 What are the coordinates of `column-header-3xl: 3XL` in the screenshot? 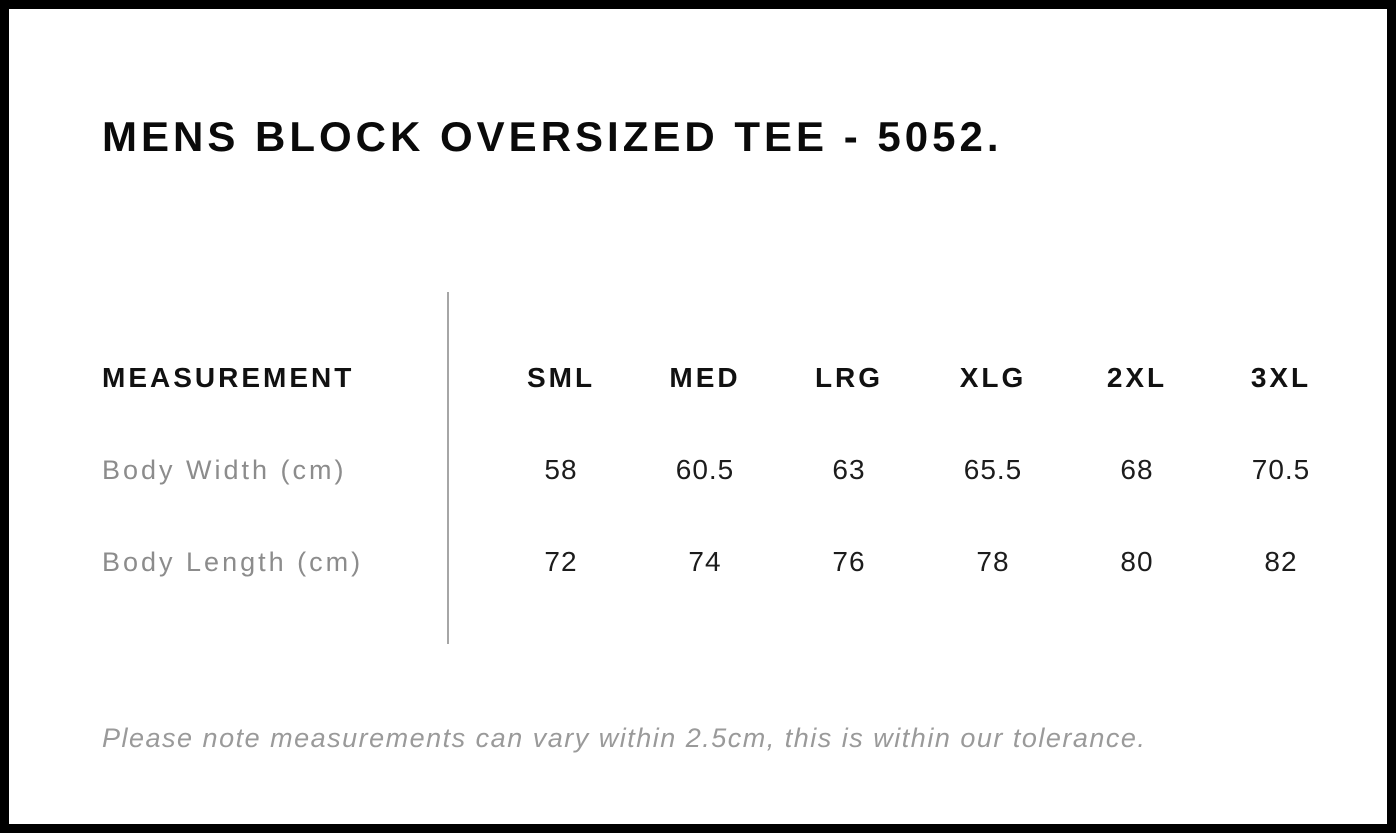 It's located at (1281, 377).